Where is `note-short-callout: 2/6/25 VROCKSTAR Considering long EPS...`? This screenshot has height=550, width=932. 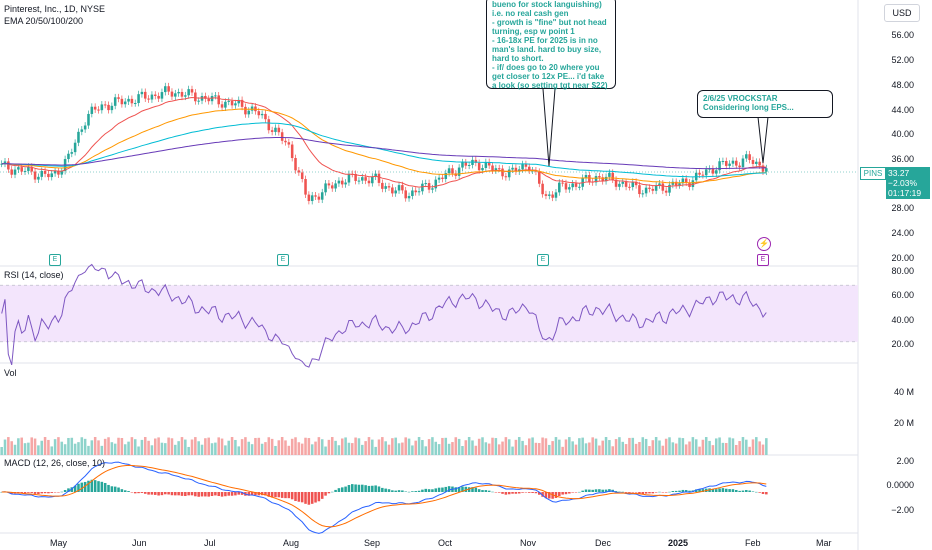 note-short-callout: 2/6/25 VROCKSTAR Considering long EPS... is located at coordinates (765, 104).